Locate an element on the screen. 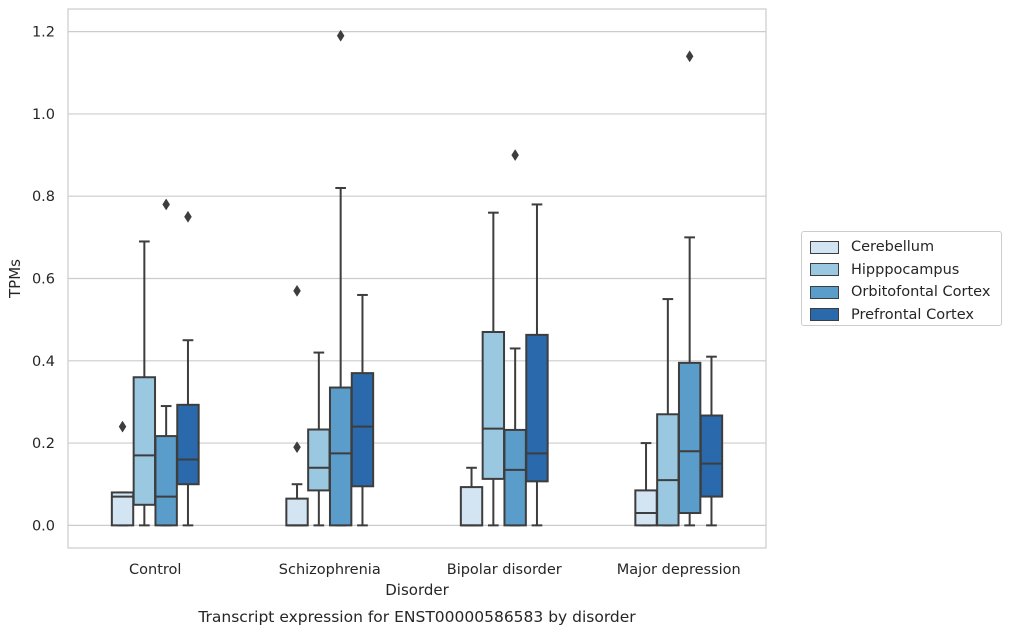  x-axis-label: Disorder is located at coordinates (417, 590).